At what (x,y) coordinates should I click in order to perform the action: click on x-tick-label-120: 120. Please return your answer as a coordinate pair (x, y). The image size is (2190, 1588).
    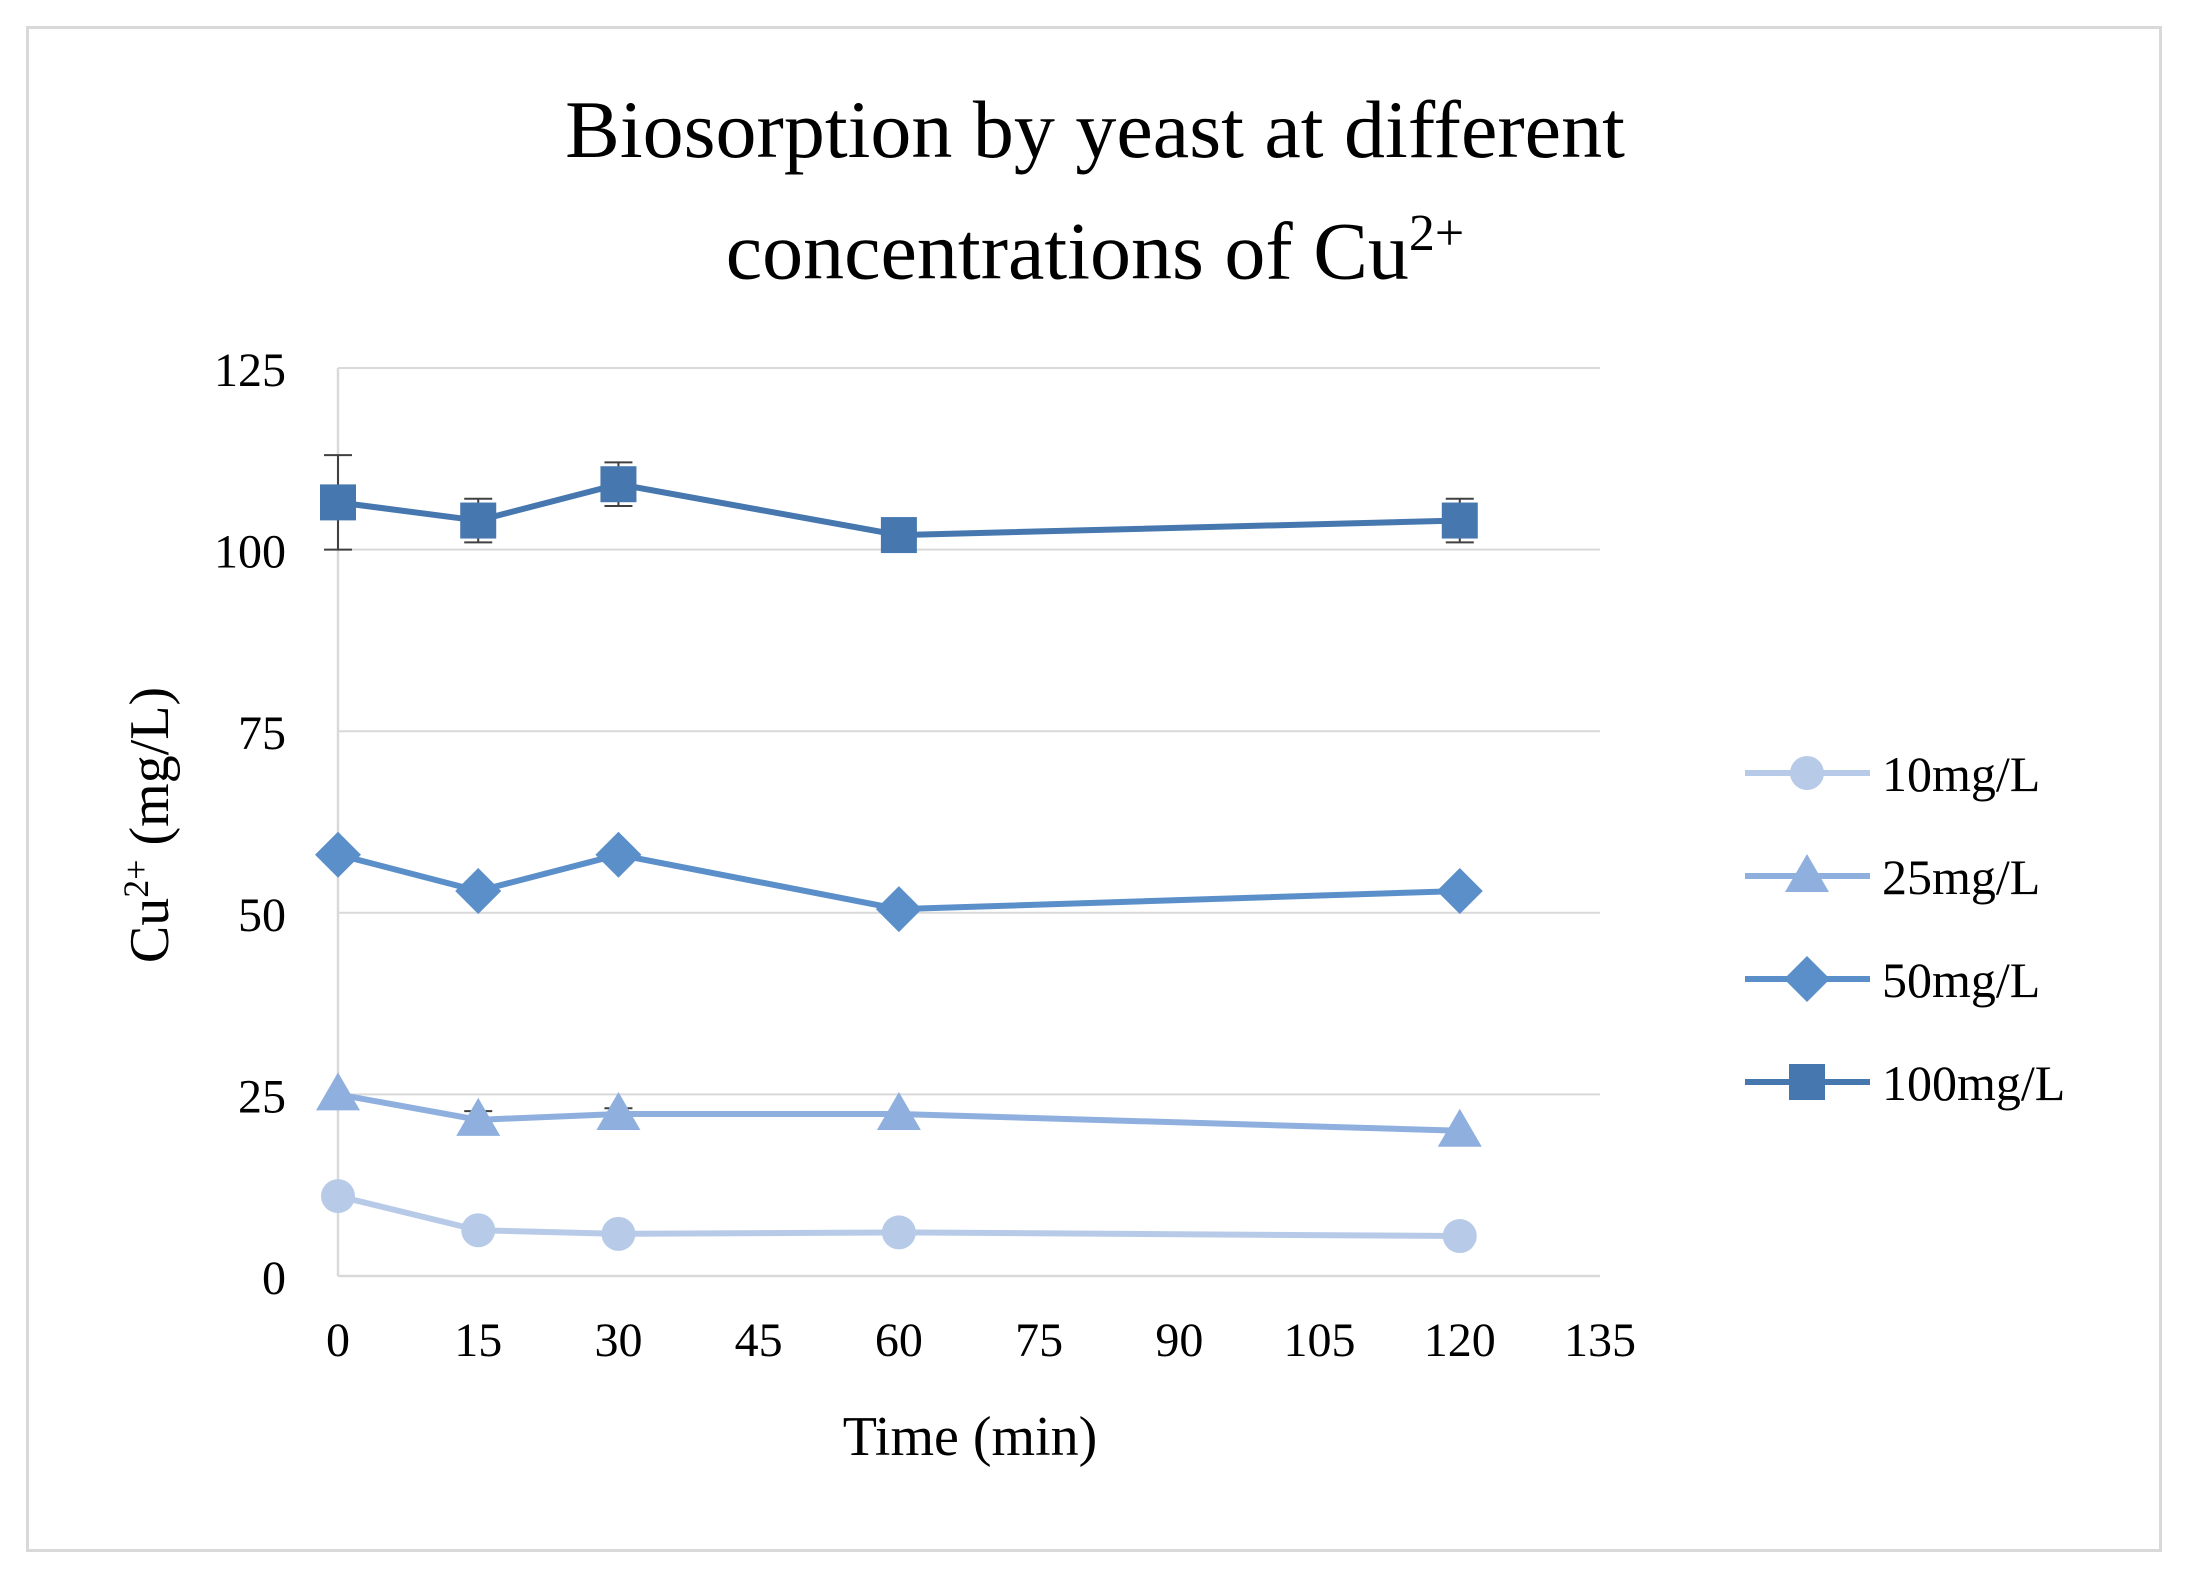
    Looking at the image, I should click on (1460, 1340).